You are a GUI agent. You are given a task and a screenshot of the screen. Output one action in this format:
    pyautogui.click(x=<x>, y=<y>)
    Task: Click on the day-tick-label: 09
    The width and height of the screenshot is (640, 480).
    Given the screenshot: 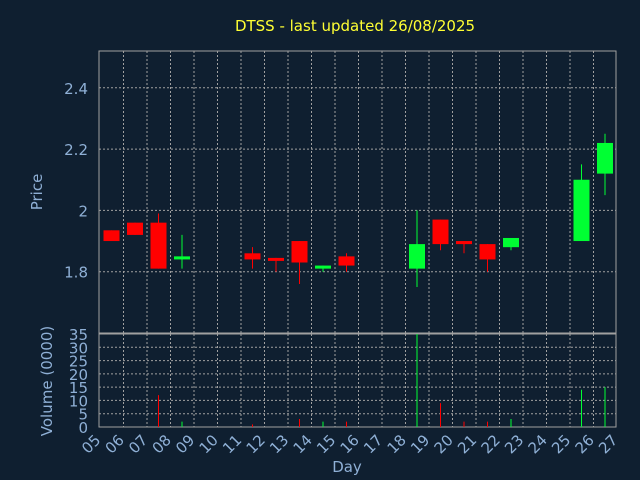 What is the action you would take?
    pyautogui.click(x=185, y=444)
    